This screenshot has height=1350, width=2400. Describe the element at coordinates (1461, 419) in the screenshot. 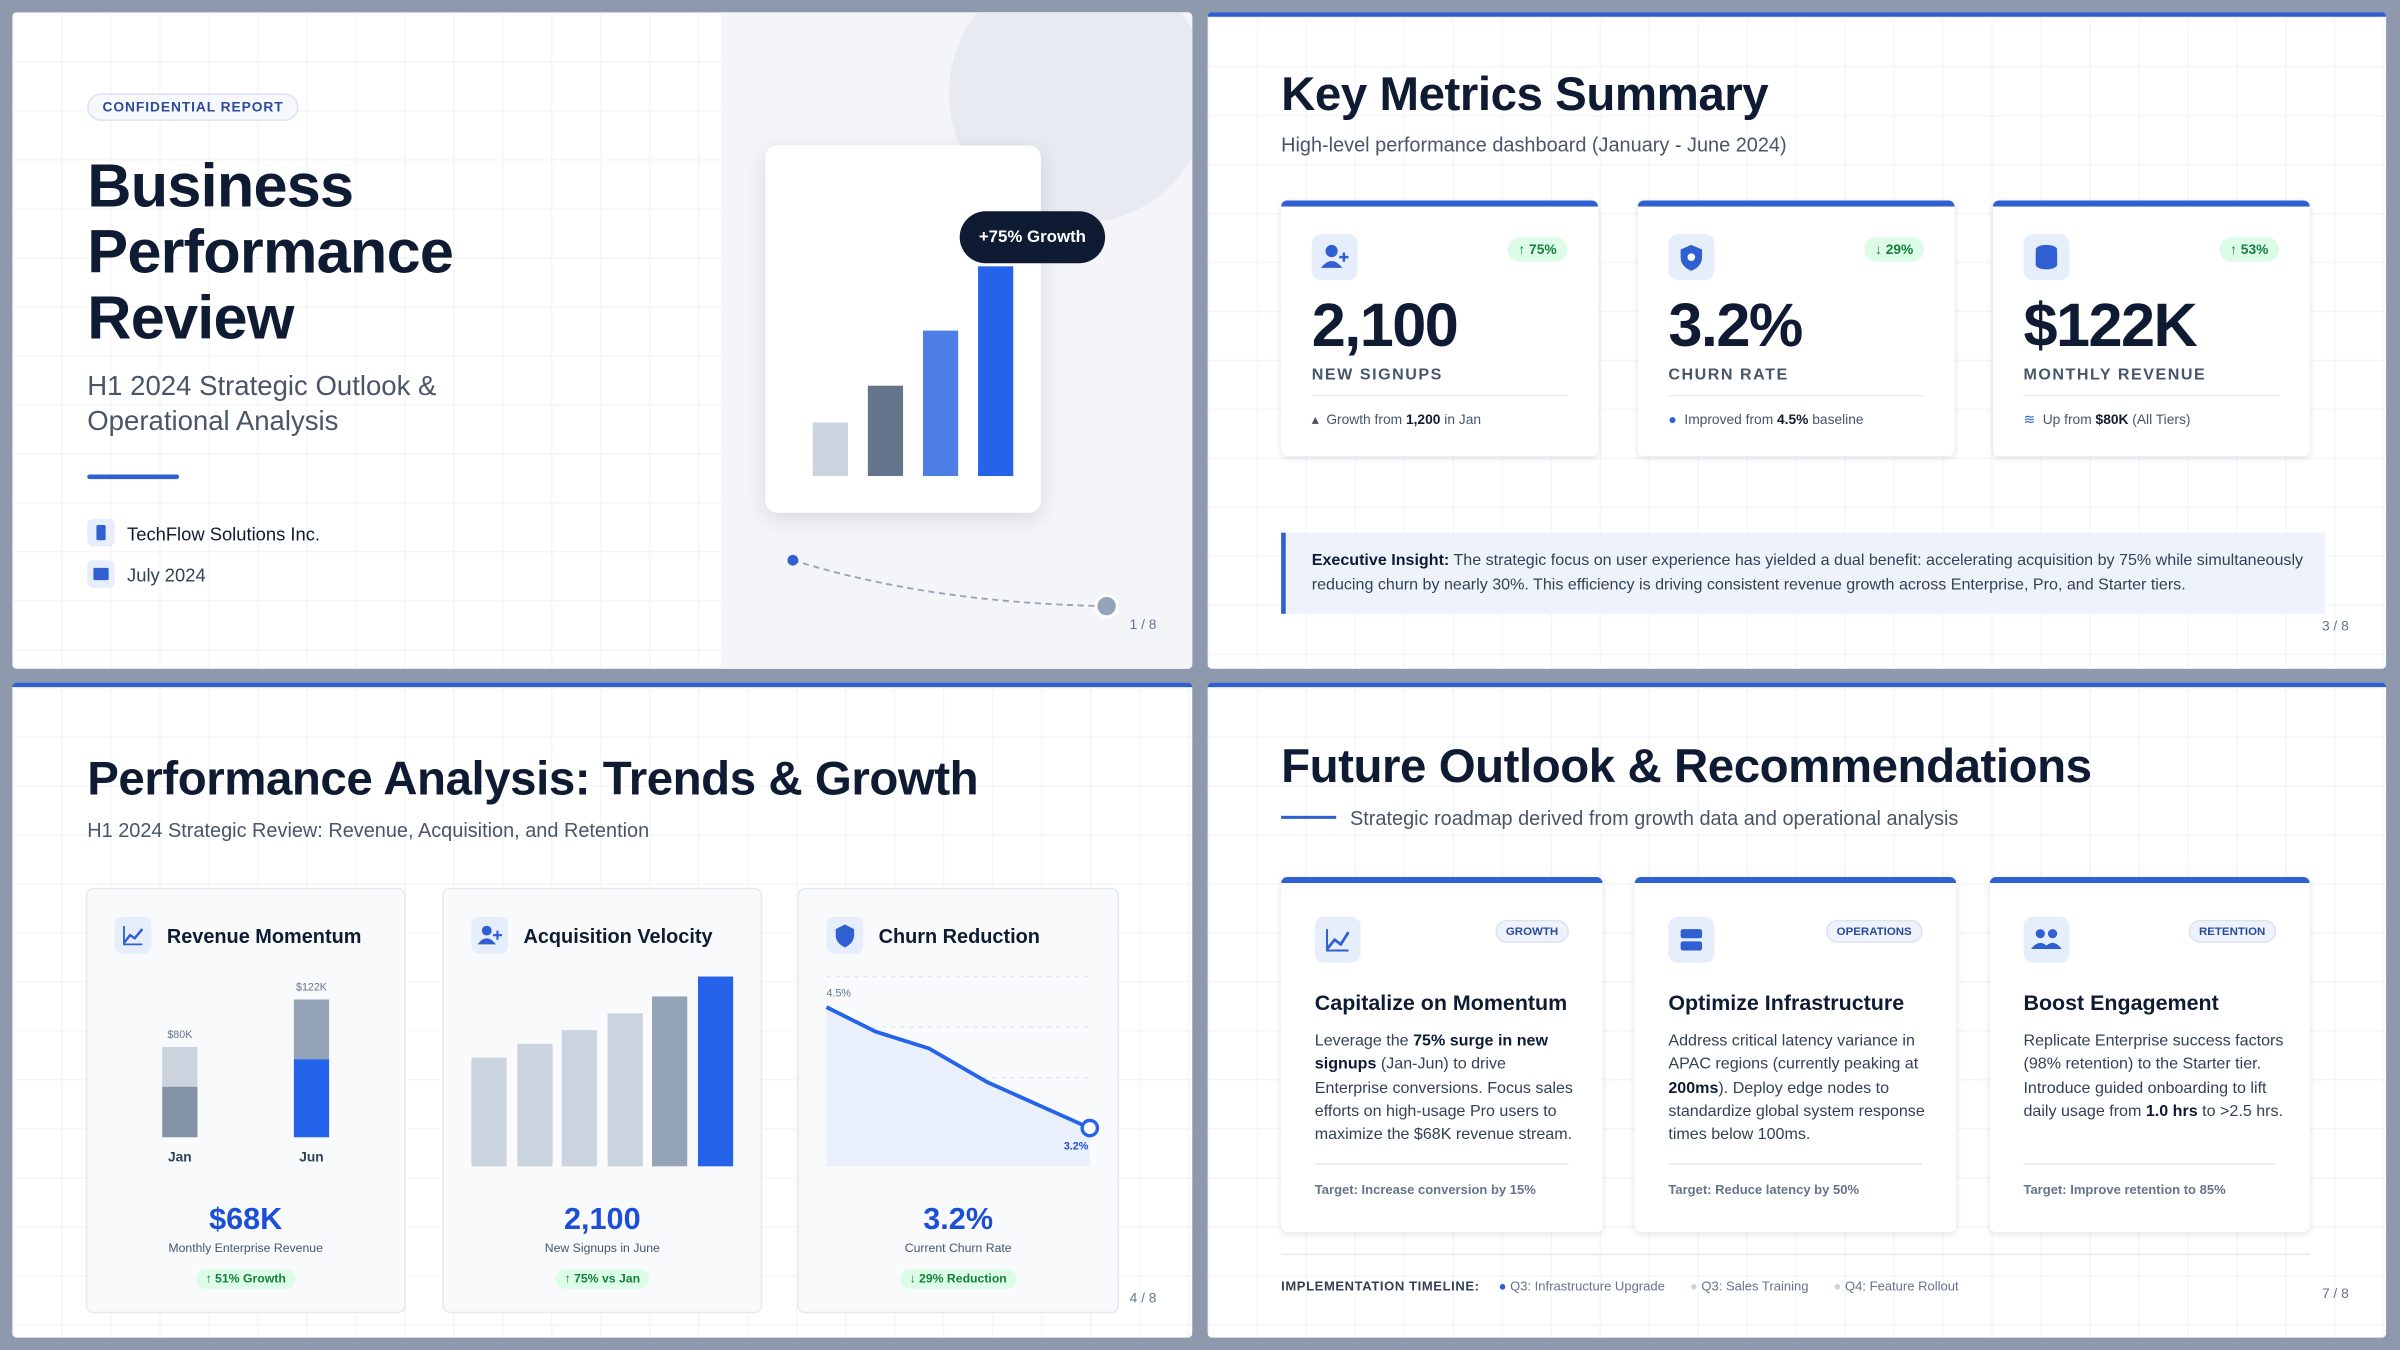

I see `note-text: in Jan` at that location.